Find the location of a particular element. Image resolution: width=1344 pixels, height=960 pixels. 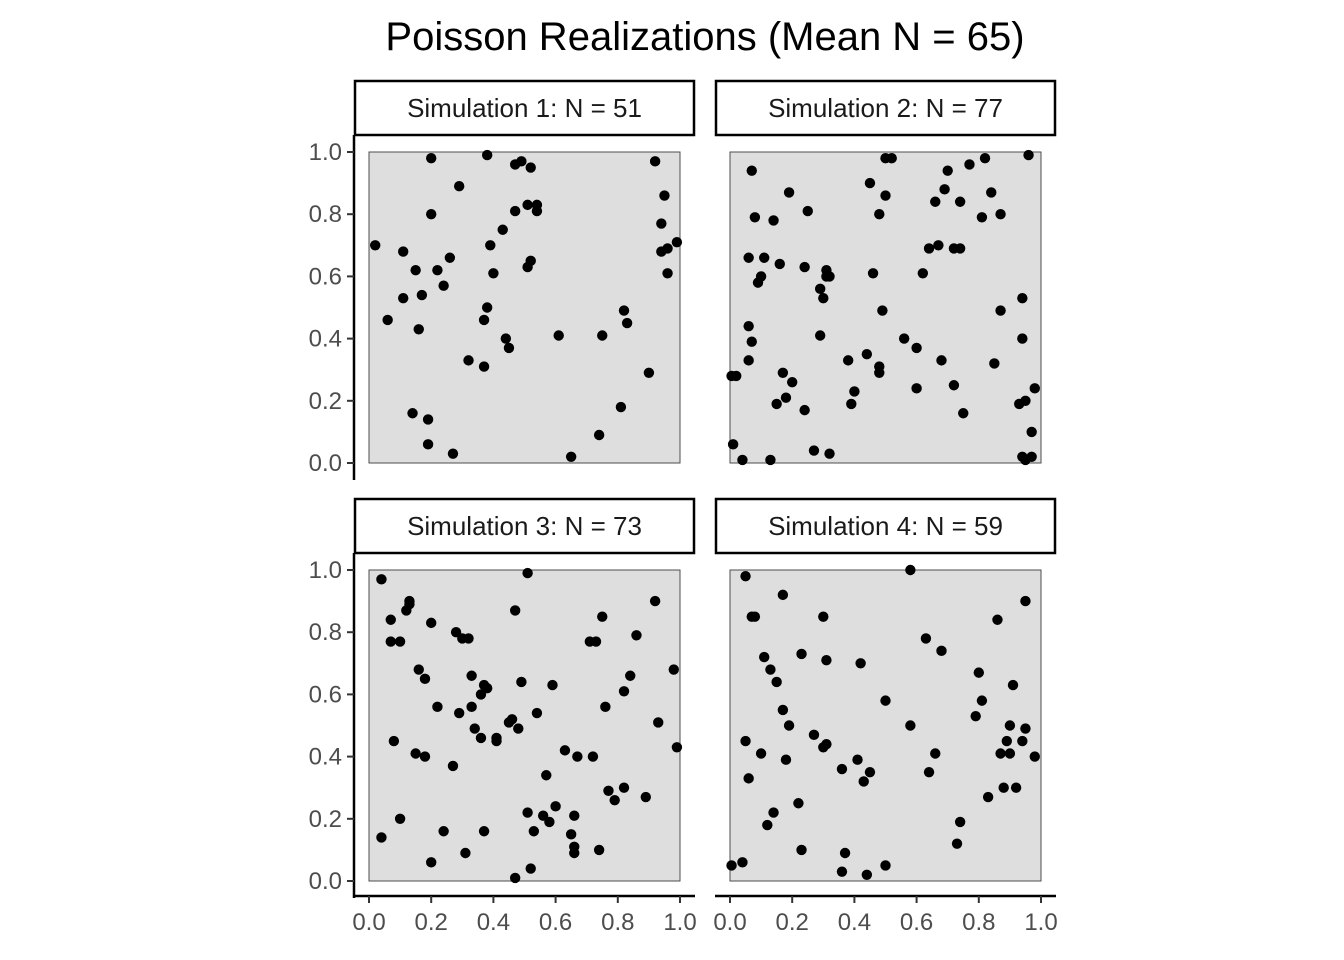

y-tick-label: 0.6 is located at coordinates (325, 694).